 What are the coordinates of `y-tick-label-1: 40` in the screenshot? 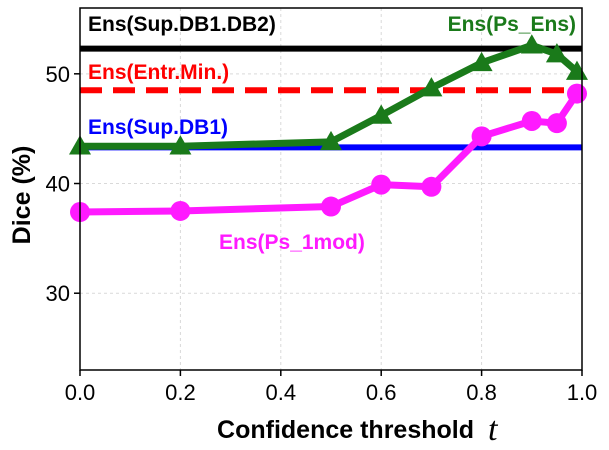 It's located at (58, 184).